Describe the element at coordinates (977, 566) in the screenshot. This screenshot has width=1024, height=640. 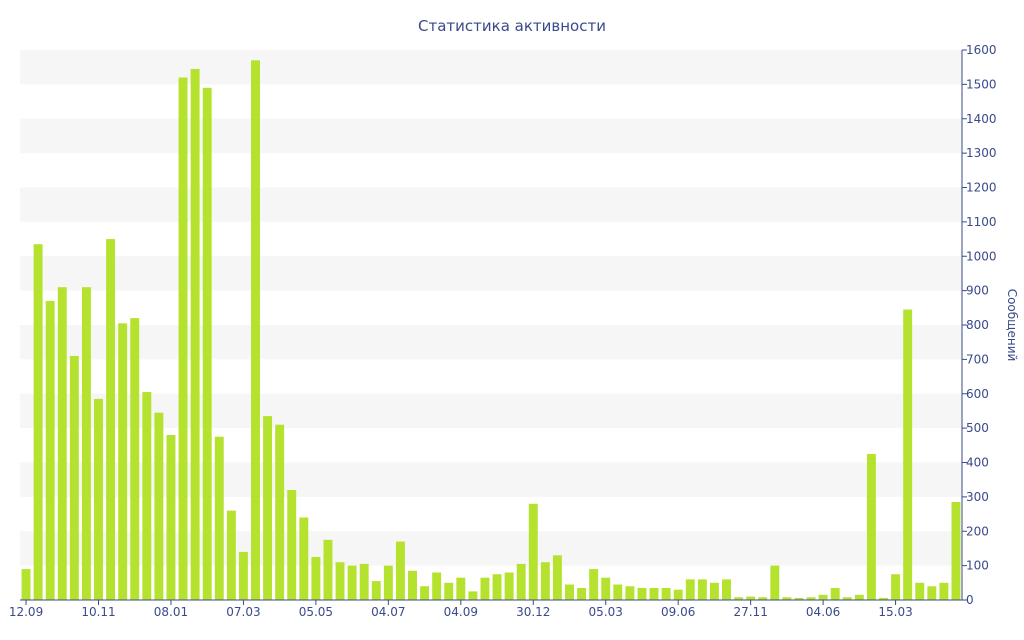
I see `y-tick-label: 100` at that location.